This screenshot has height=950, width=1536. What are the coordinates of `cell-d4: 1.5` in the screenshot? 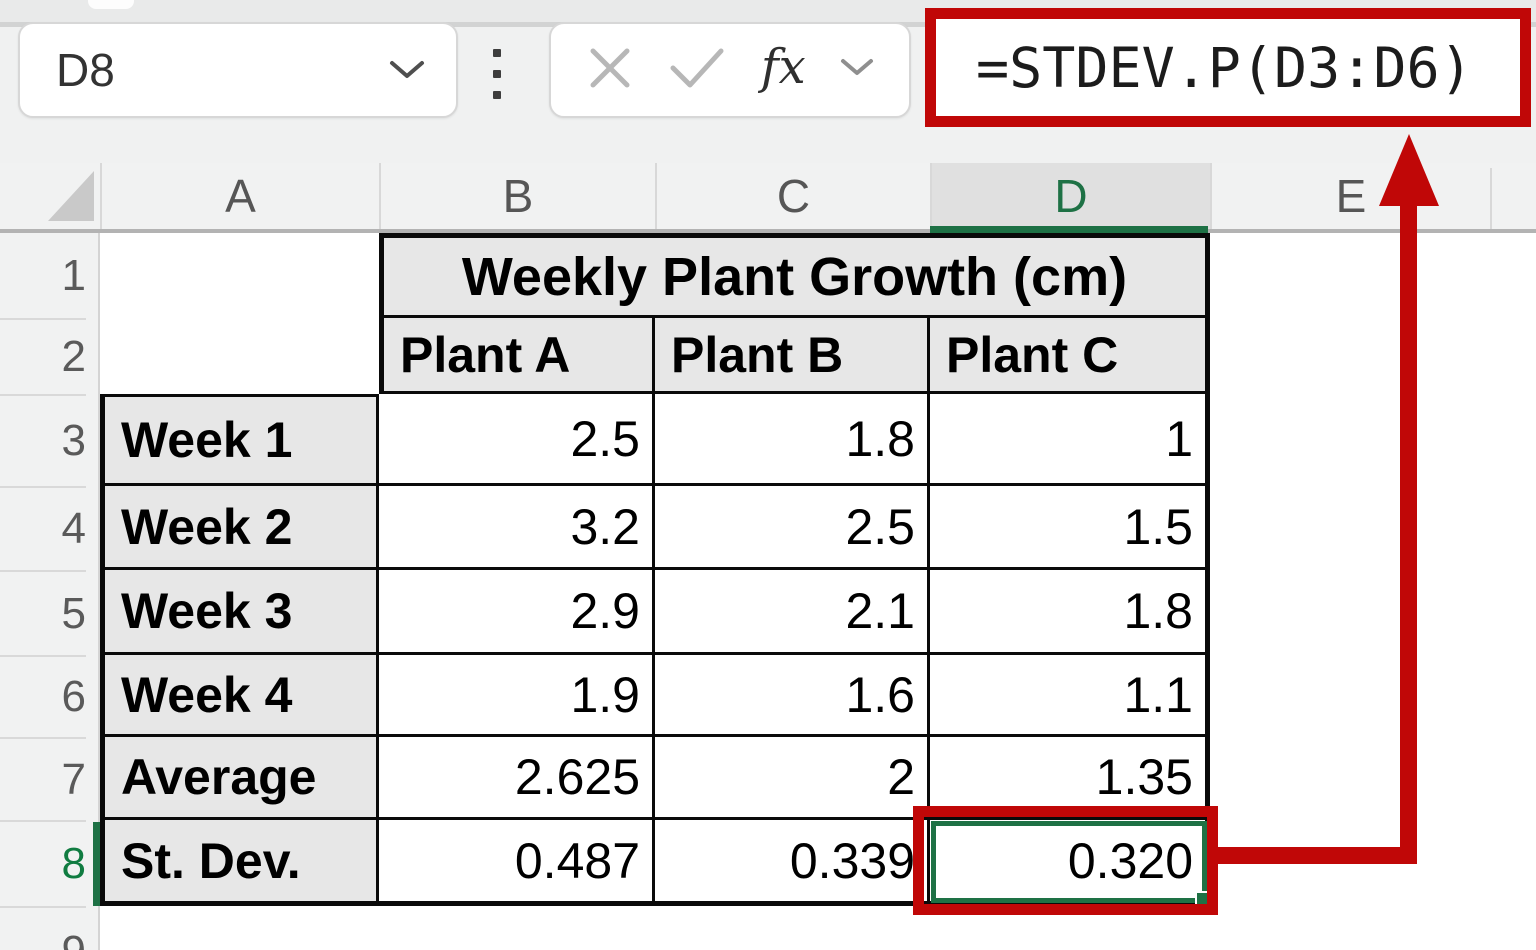 It's located at (1070, 528).